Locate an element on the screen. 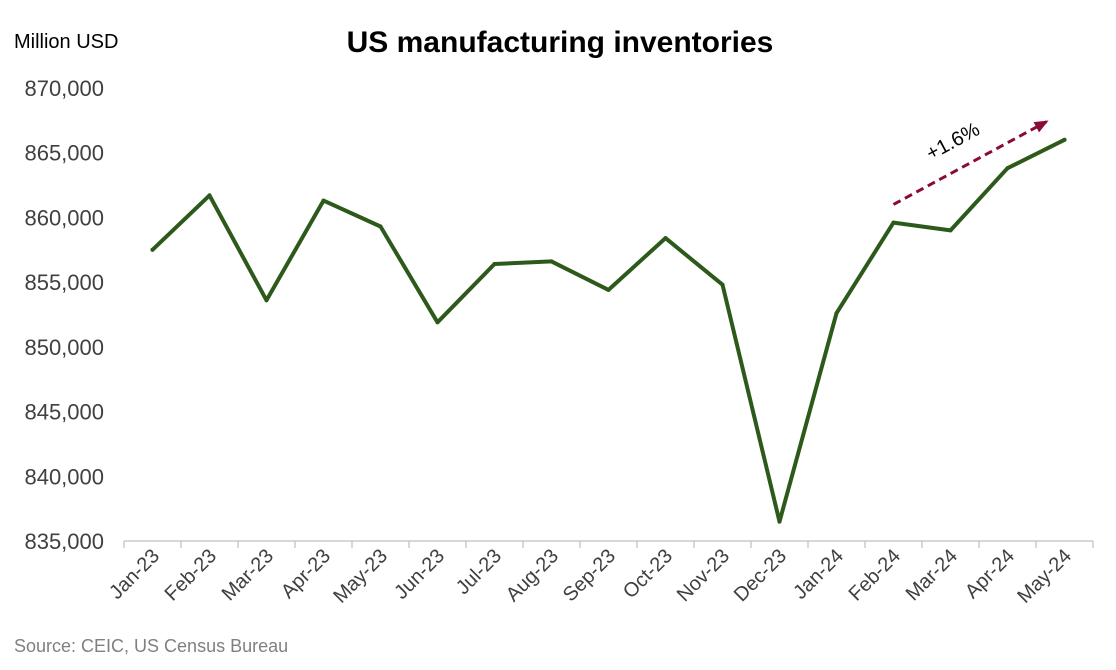 This screenshot has height=670, width=1116. y-tick-label: 840,000 is located at coordinates (64, 476).